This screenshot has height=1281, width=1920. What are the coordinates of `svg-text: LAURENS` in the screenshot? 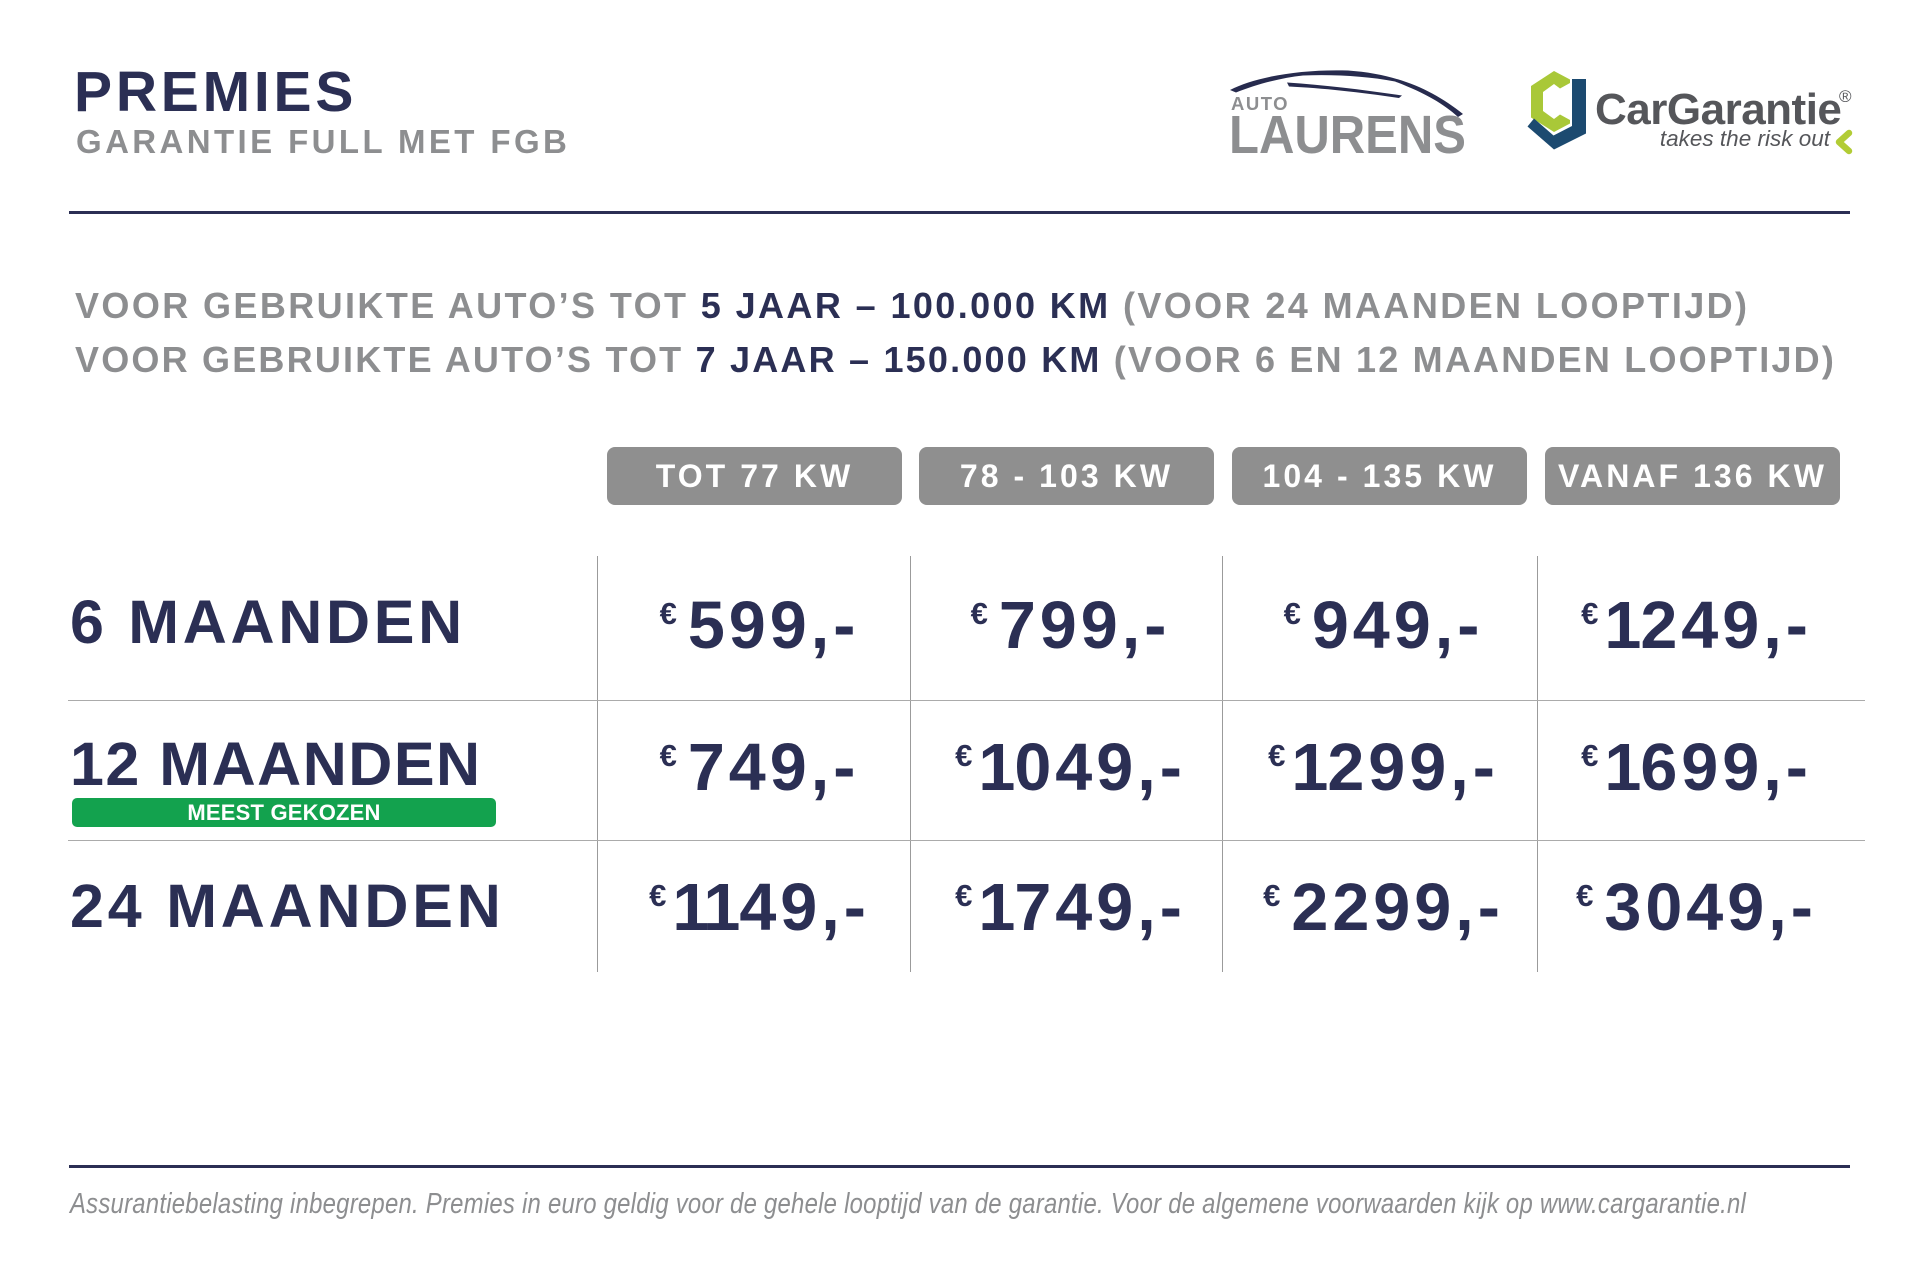 It's located at (1347, 135).